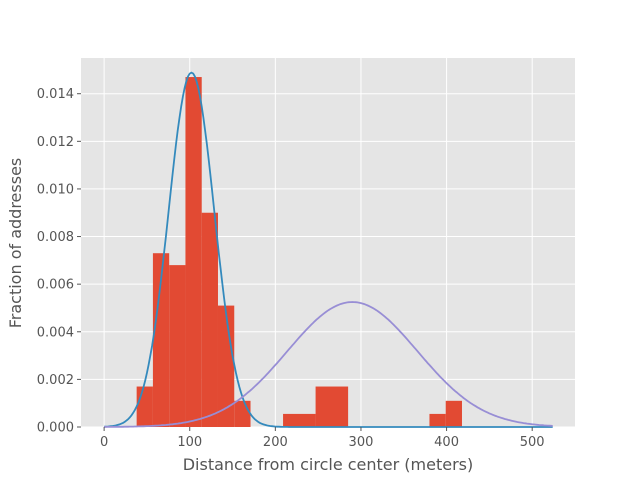 The image size is (640, 480). Describe the element at coordinates (328, 464) in the screenshot. I see `x-axis-label: Distance from circle center (meters)` at that location.